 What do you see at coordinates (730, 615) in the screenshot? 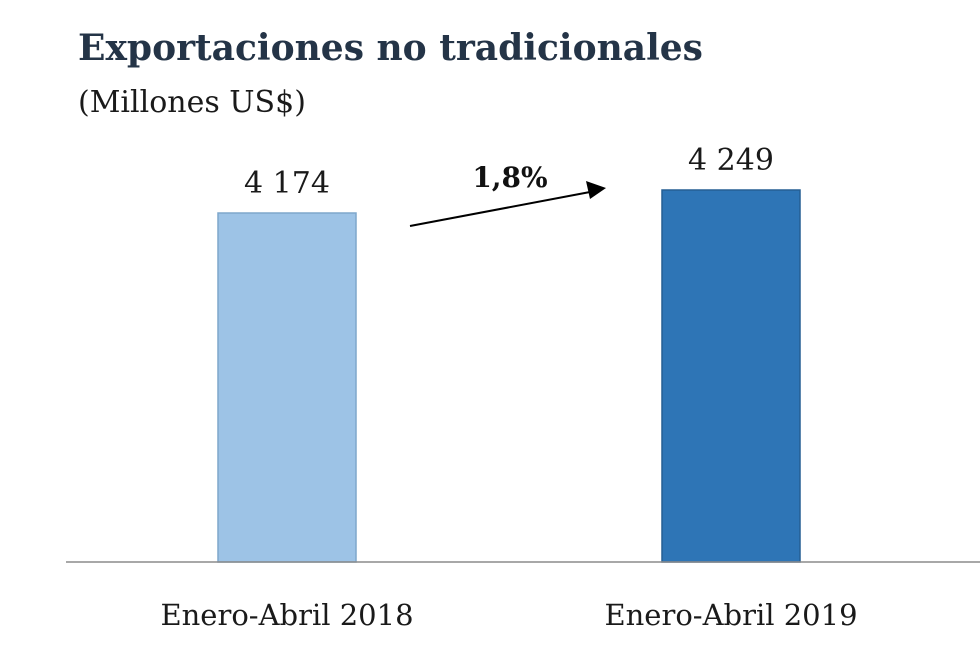
I see `category-label-2: Enero-Abril 2019` at bounding box center [730, 615].